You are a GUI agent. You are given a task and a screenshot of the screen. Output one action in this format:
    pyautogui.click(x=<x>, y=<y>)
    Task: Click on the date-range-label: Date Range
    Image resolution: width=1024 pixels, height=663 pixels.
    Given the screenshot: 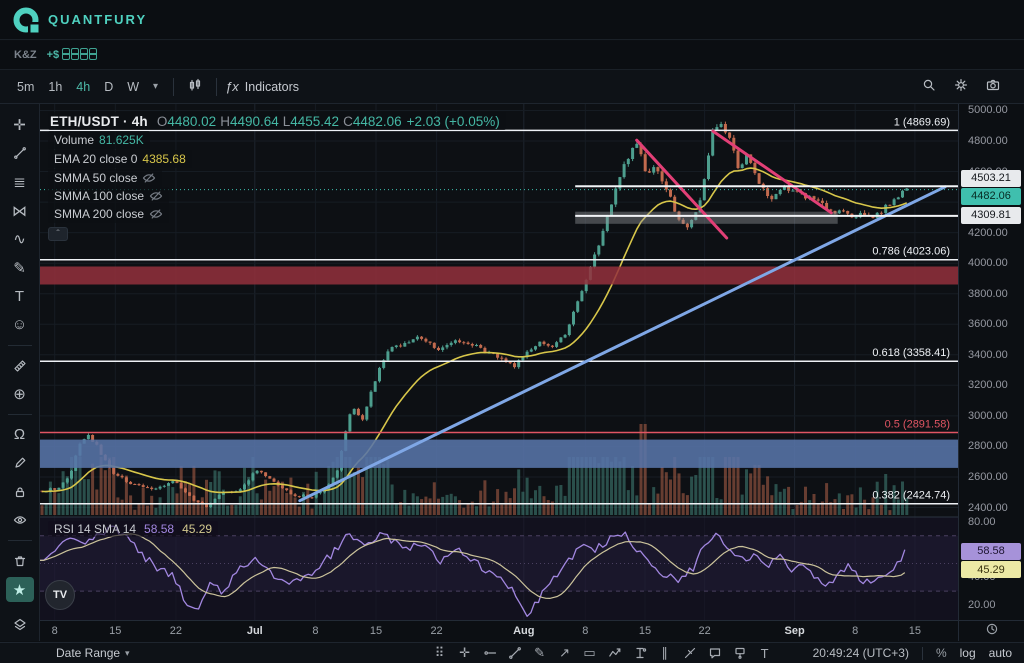 What is the action you would take?
    pyautogui.click(x=88, y=653)
    